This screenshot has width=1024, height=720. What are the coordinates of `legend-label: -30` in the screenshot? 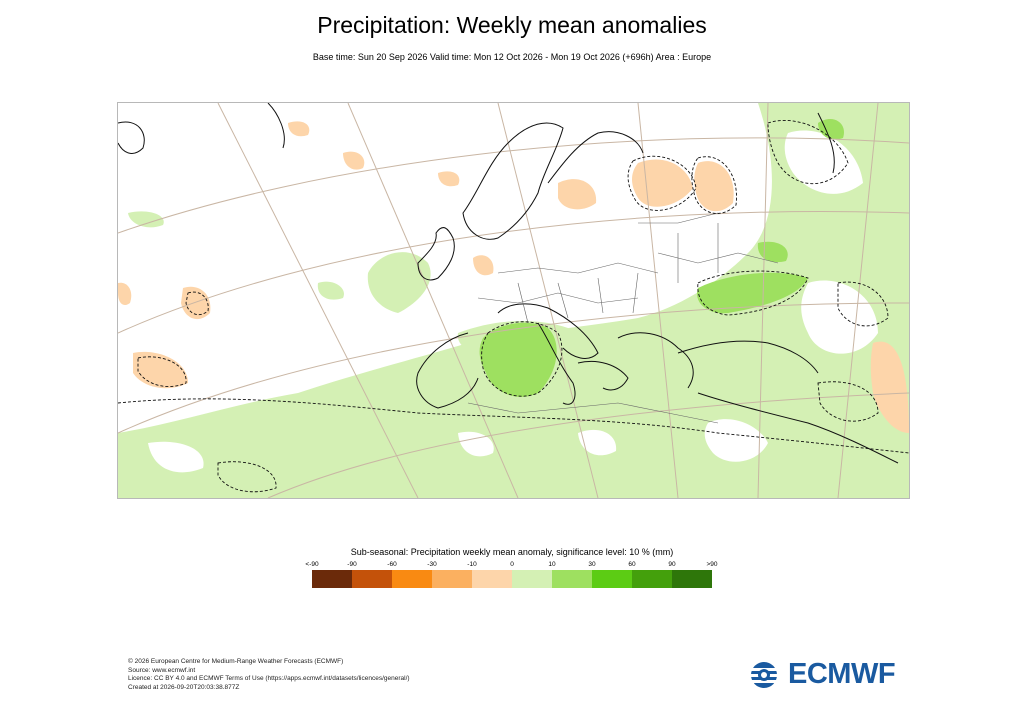 It's located at (432, 564).